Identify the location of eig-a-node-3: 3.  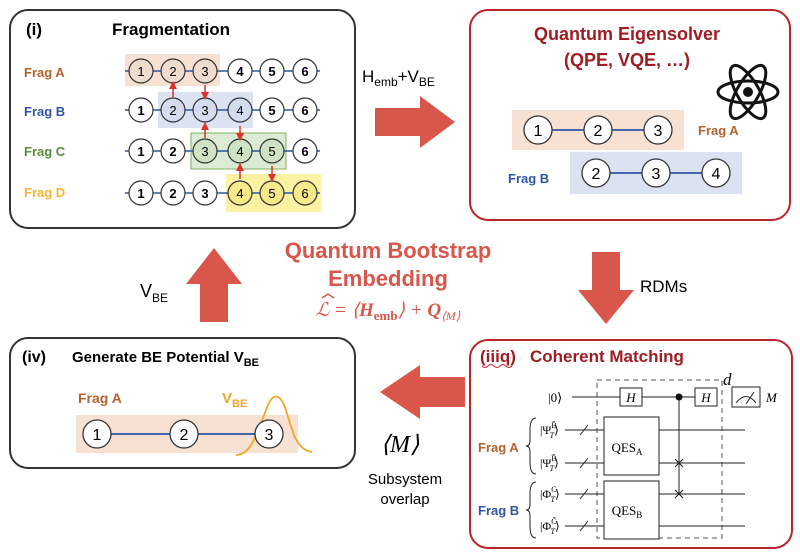
(658, 131).